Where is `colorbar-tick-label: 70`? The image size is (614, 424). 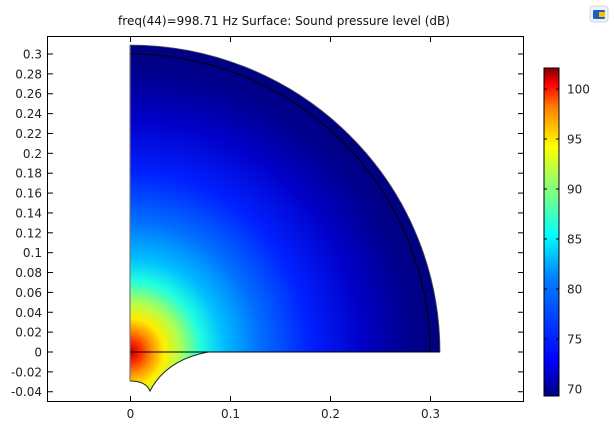
colorbar-tick-label: 70 is located at coordinates (574, 390).